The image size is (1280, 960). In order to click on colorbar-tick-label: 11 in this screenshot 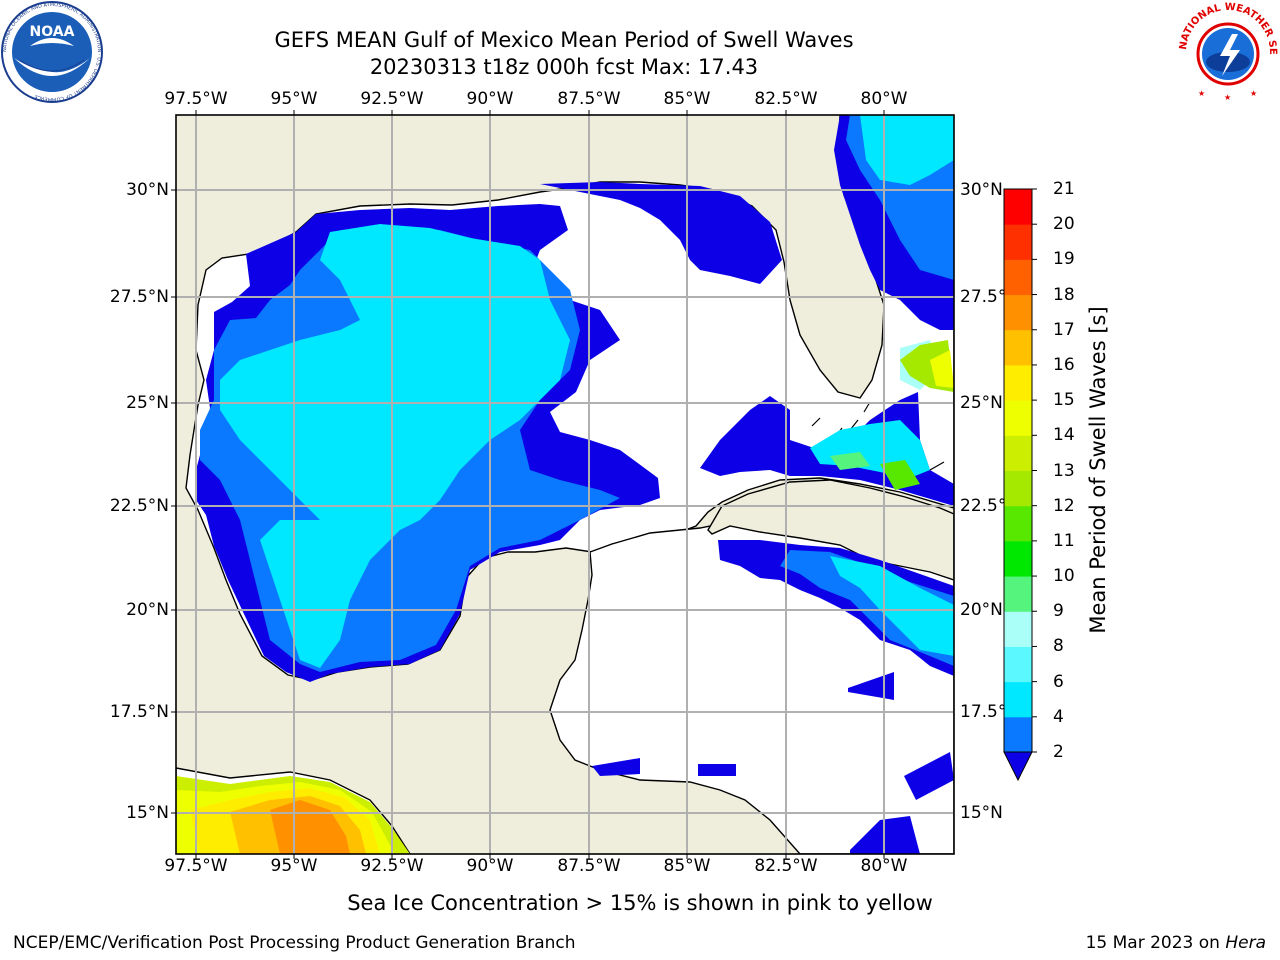, I will do `click(1064, 540)`.